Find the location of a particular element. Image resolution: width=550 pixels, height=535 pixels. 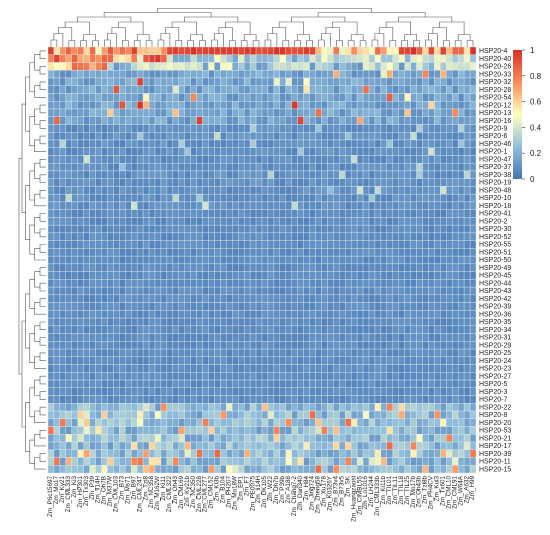

row-label: HSP20-11 is located at coordinates (495, 462).